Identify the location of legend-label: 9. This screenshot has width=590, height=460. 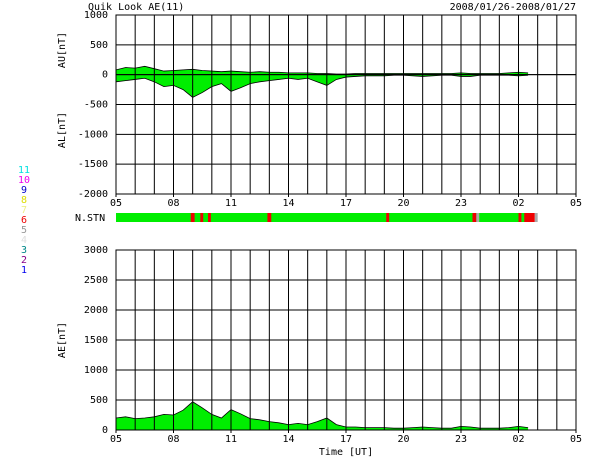
(24, 190).